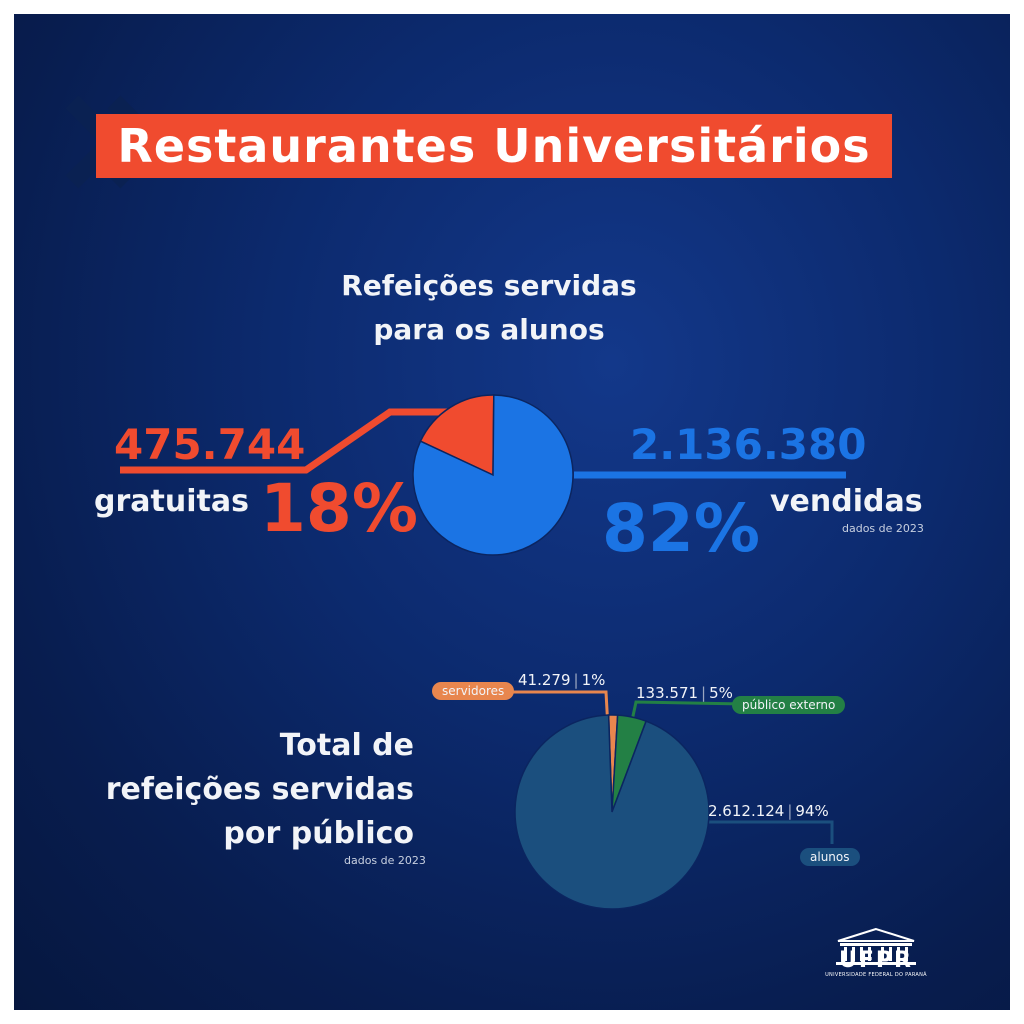 This screenshot has width=1024, height=1024. What do you see at coordinates (748, 444) in the screenshot?
I see `sold-meals-count: 2.136.380` at bounding box center [748, 444].